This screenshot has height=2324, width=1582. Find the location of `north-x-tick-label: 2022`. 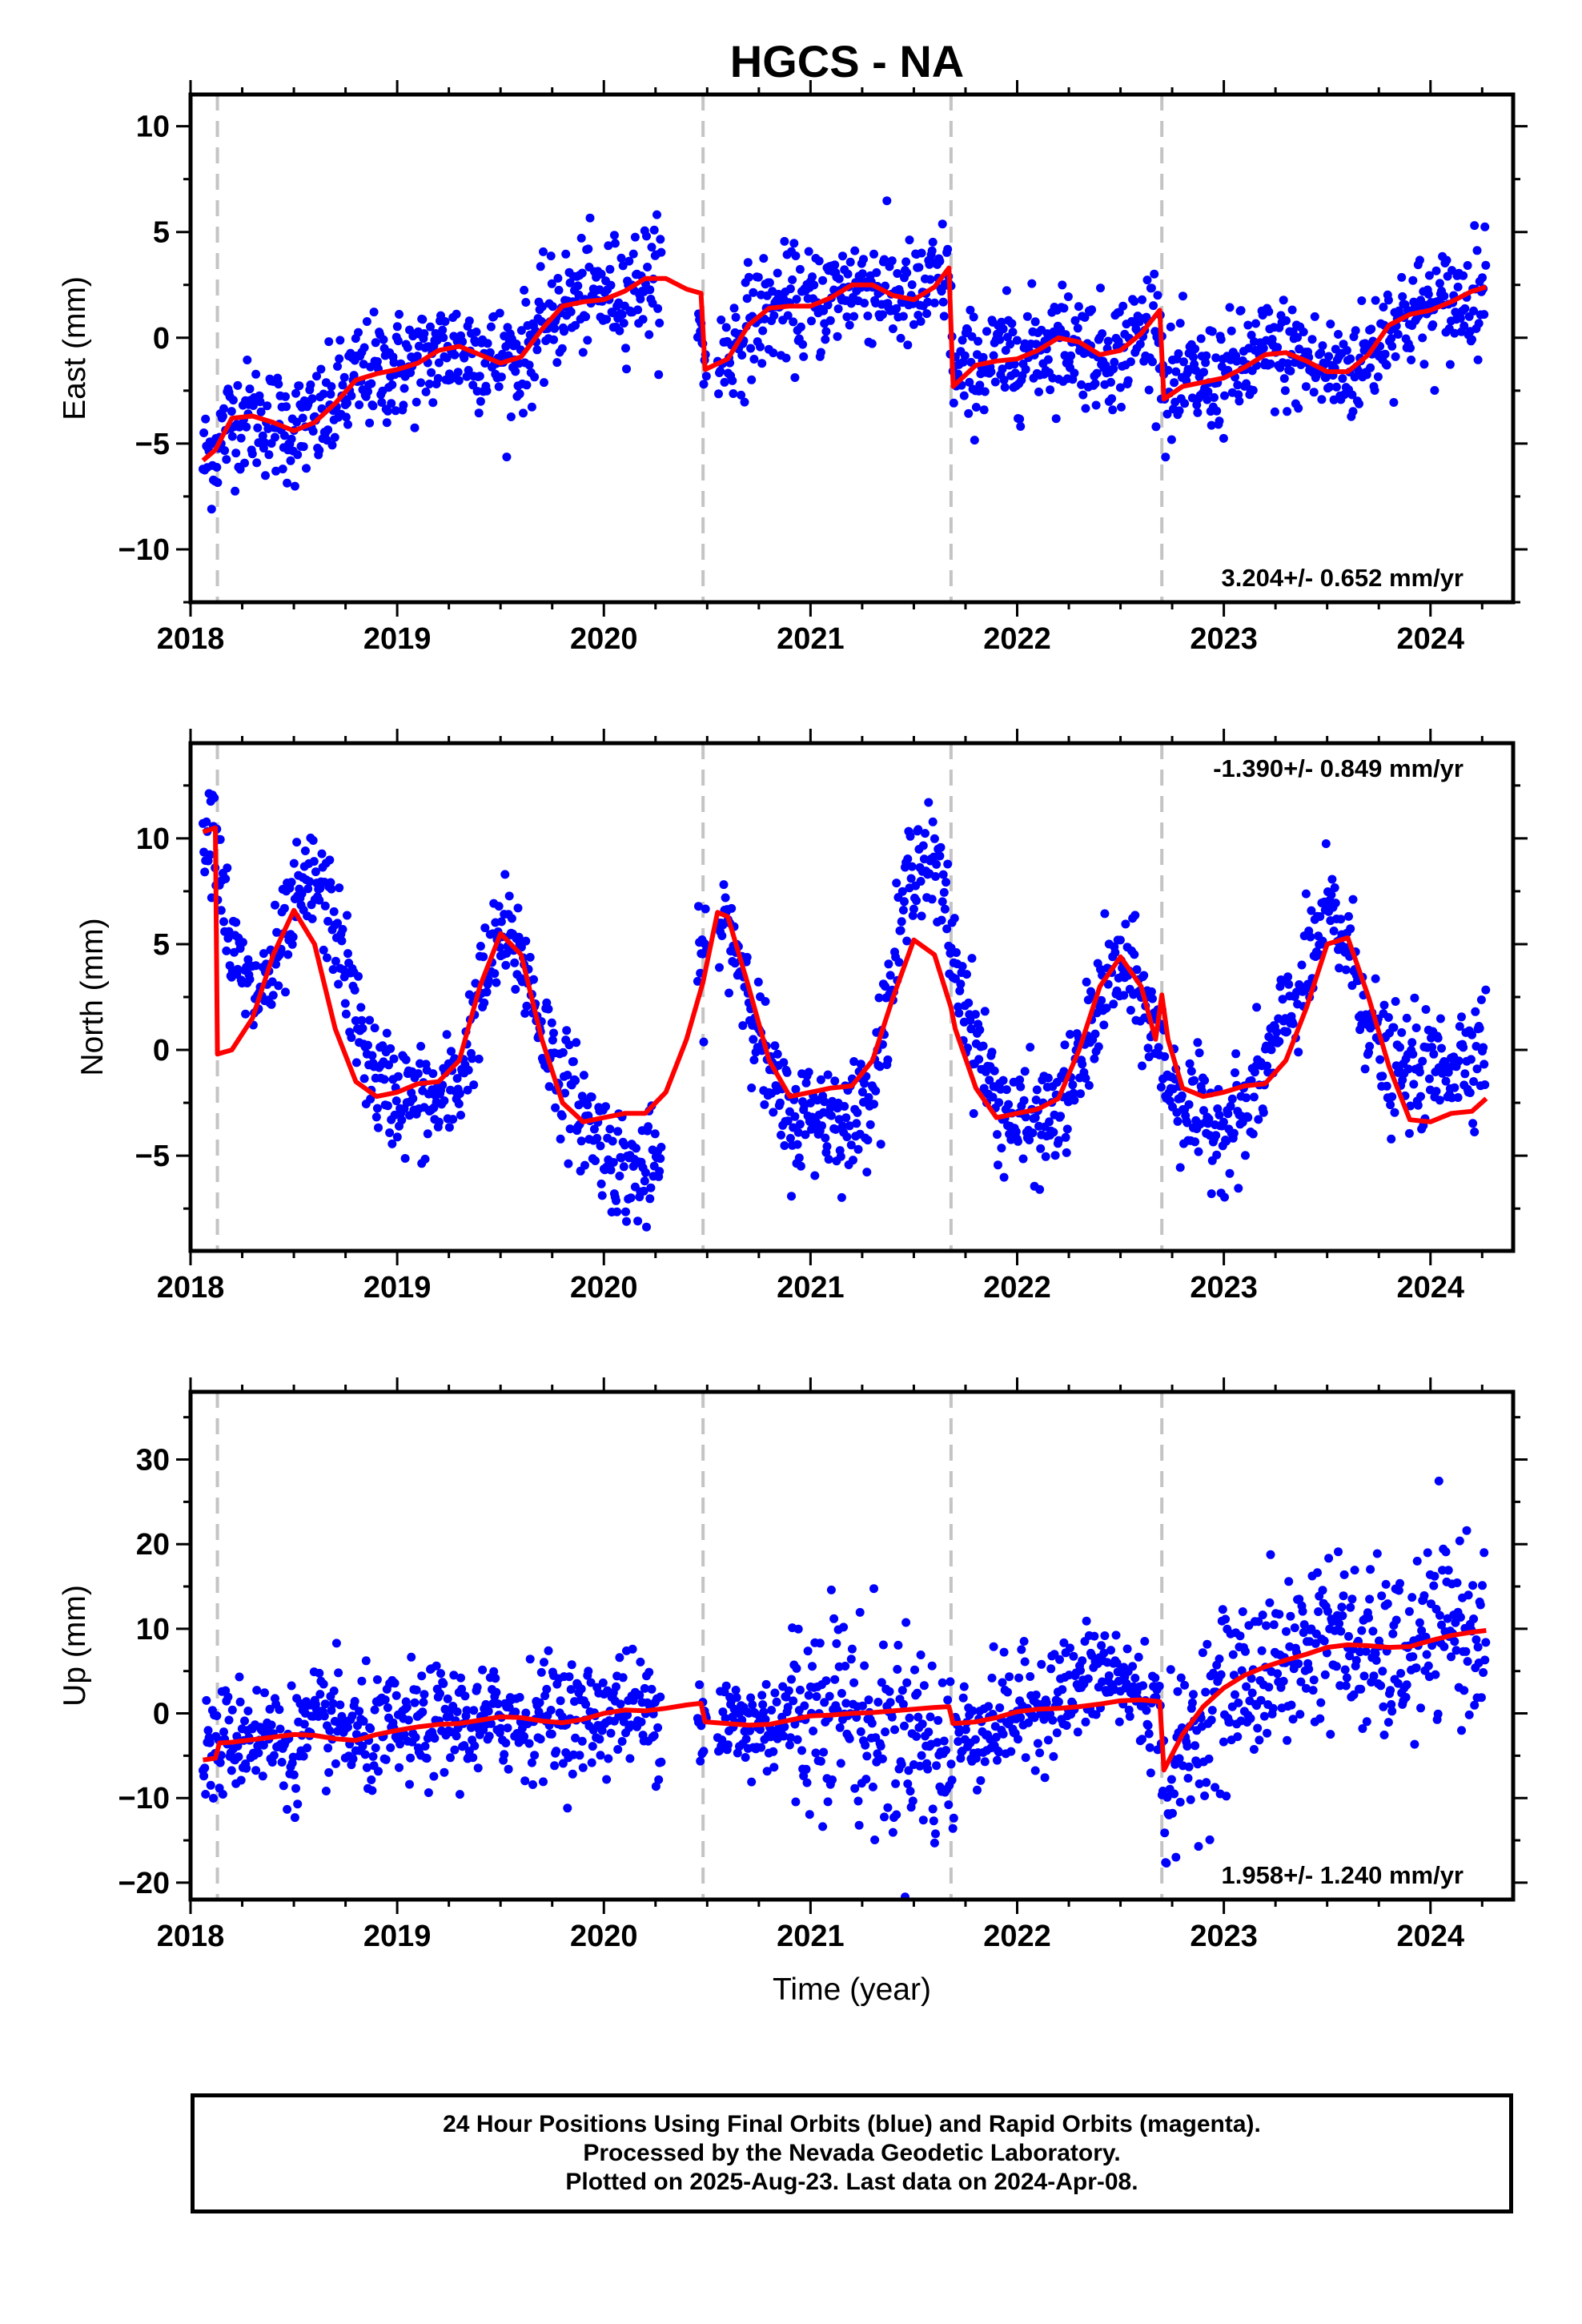

north-x-tick-label: 2022 is located at coordinates (1017, 1288).